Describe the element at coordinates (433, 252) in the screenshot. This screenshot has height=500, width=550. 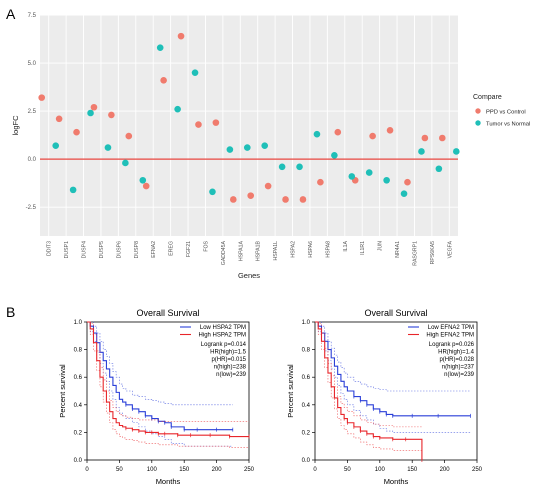
I see `x-tick-label: RPS6KA5` at that location.